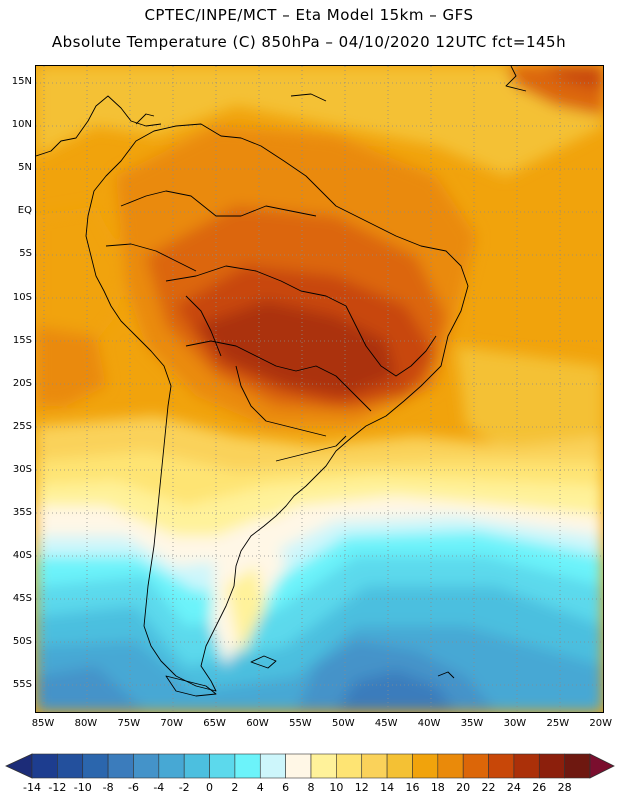 This screenshot has width=618, height=800. I want to click on lat-label-35S: 35S, so click(22, 512).